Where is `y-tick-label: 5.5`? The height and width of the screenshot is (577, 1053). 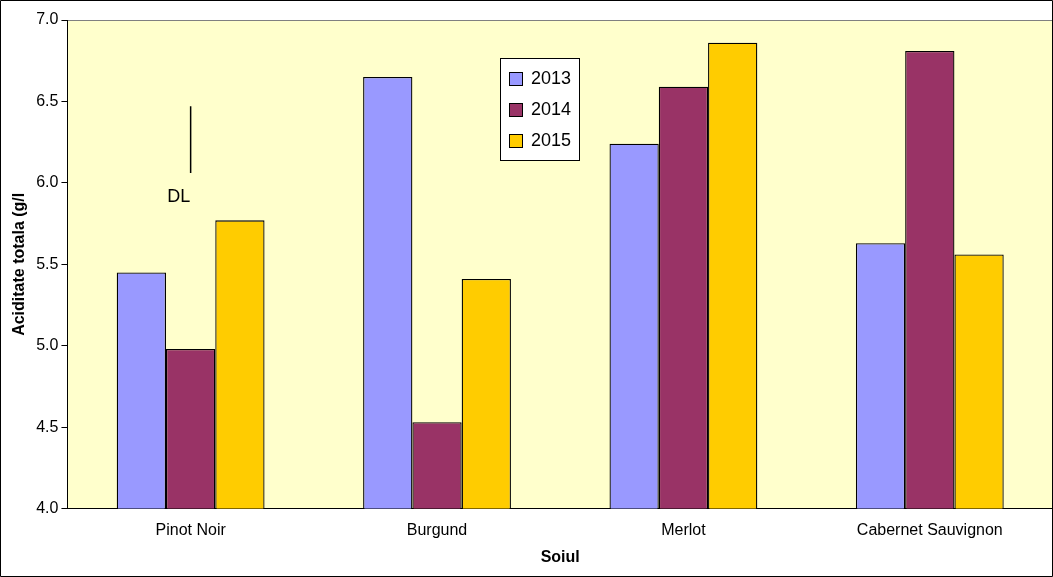 y-tick-label: 5.5 is located at coordinates (47, 263).